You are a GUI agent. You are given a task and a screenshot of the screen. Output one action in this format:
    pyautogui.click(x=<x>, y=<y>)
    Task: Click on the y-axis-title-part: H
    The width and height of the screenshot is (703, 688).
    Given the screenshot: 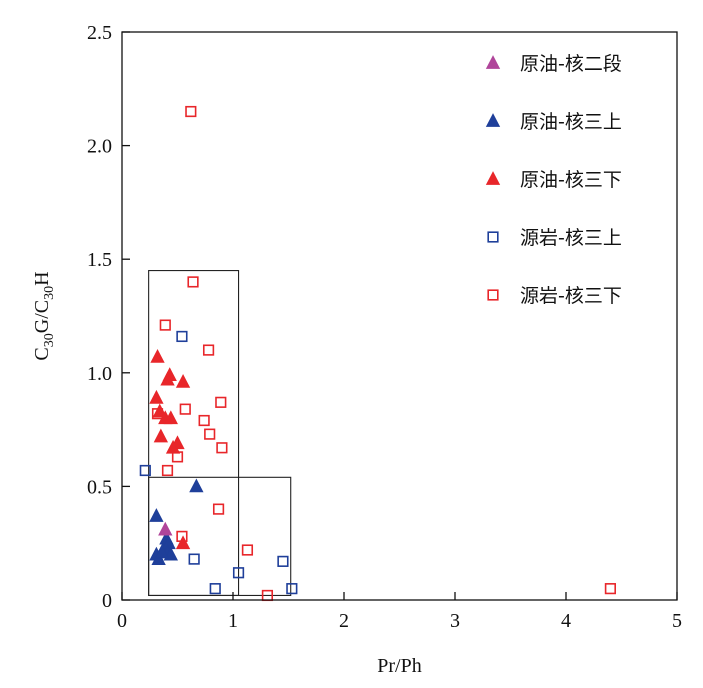 What is the action you would take?
    pyautogui.click(x=42, y=278)
    